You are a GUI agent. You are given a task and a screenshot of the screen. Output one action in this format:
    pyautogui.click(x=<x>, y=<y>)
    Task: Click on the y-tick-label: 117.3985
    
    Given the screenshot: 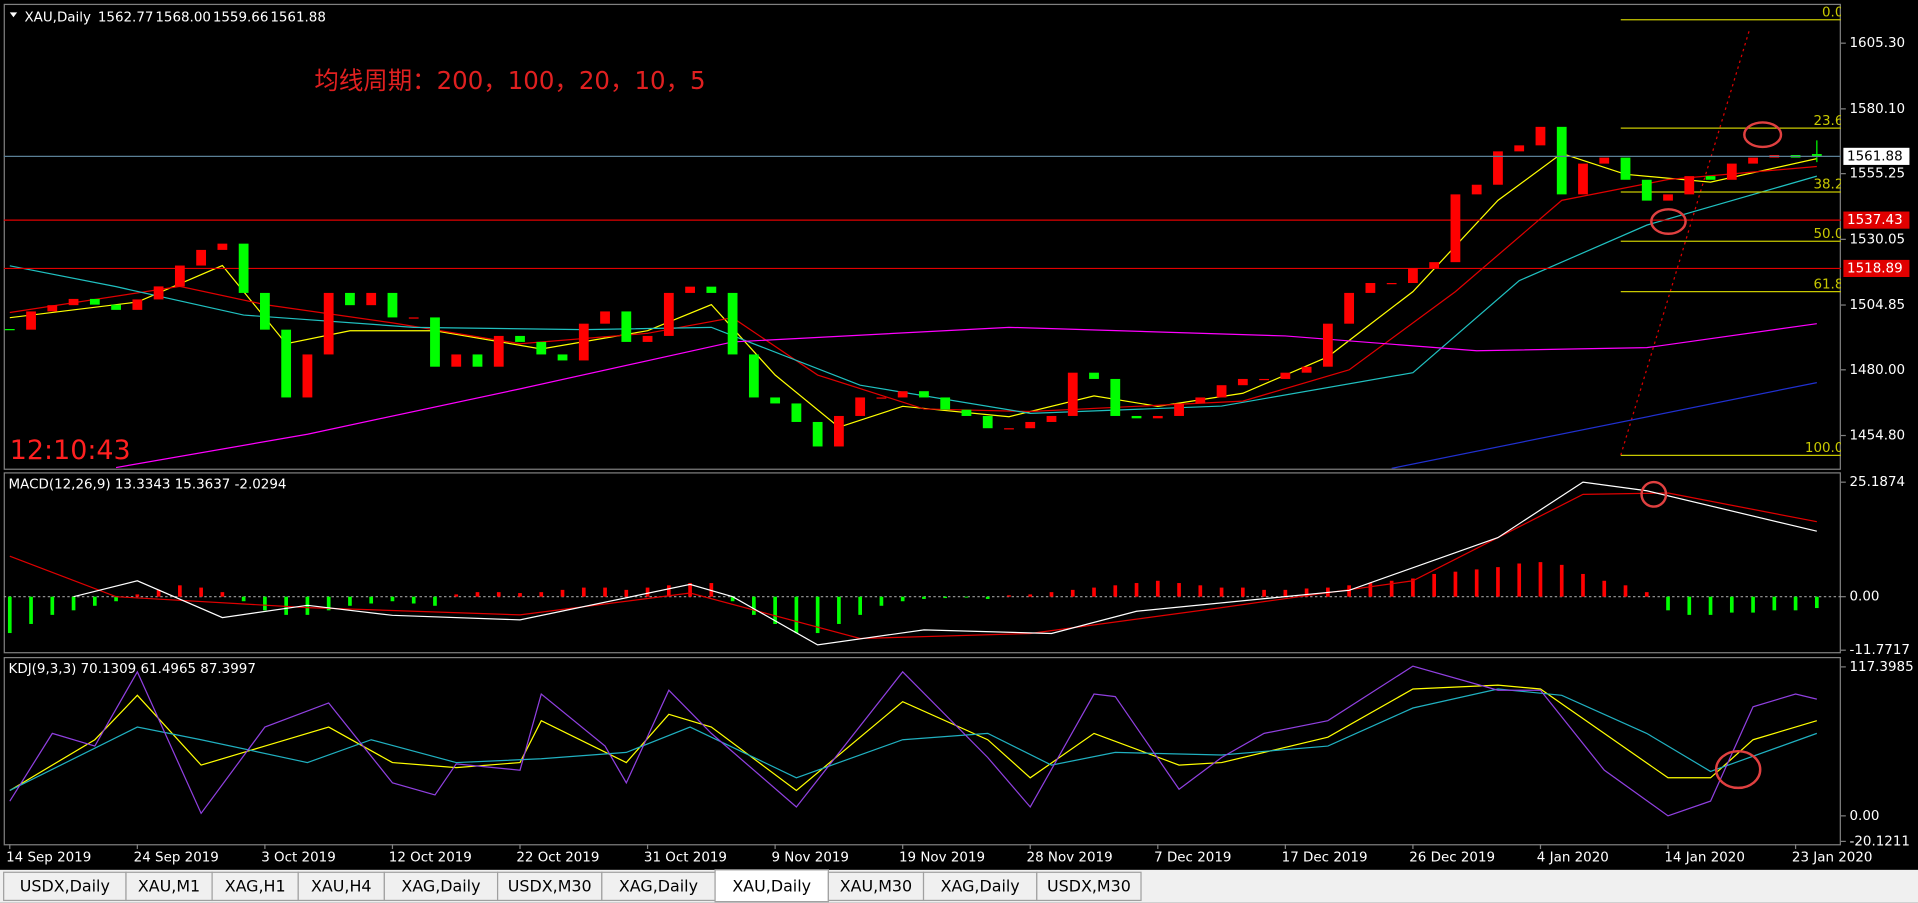 What is the action you would take?
    pyautogui.click(x=1882, y=667)
    